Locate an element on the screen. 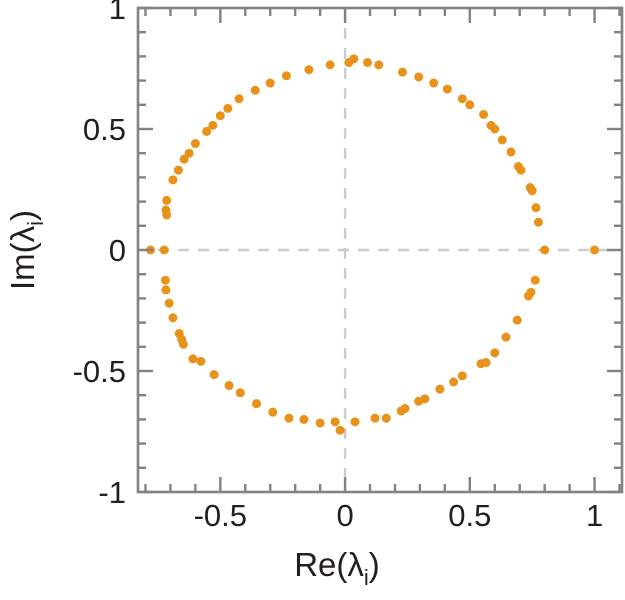 The image size is (625, 600). x-axis-title-main: Re(λ is located at coordinates (329, 564).